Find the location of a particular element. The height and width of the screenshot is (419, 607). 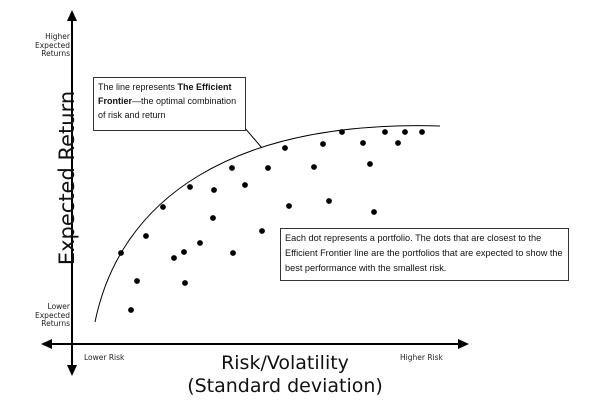

y-axis-bottom-label: Lower Expected Returns is located at coordinates (52, 315).